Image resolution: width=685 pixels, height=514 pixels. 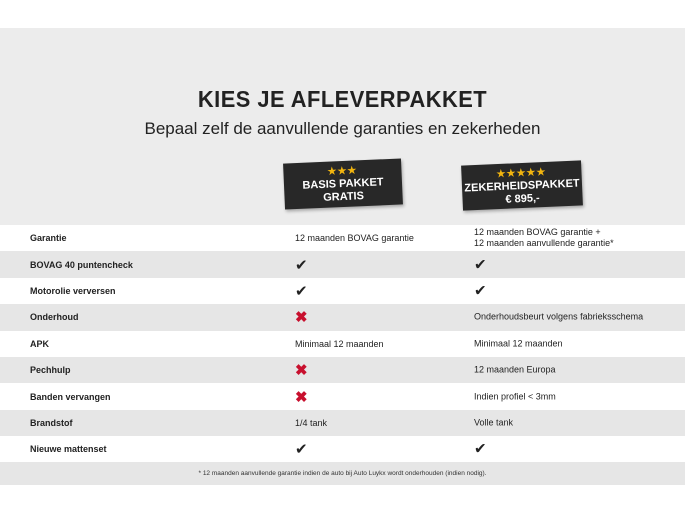 What do you see at coordinates (515, 369) in the screenshot?
I see `zeker-value: 12 maanden Europa` at bounding box center [515, 369].